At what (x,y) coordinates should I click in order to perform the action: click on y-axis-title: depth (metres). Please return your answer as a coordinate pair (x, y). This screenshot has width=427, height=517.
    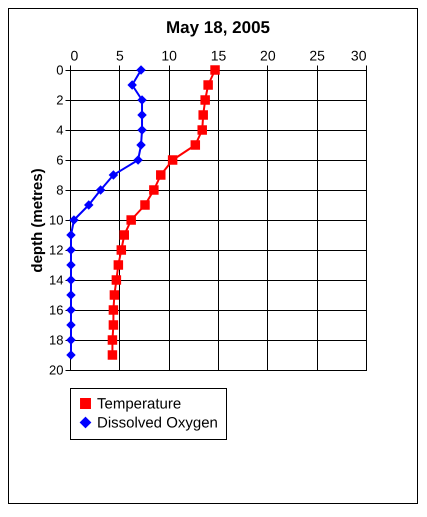
    Looking at the image, I should click on (37, 220).